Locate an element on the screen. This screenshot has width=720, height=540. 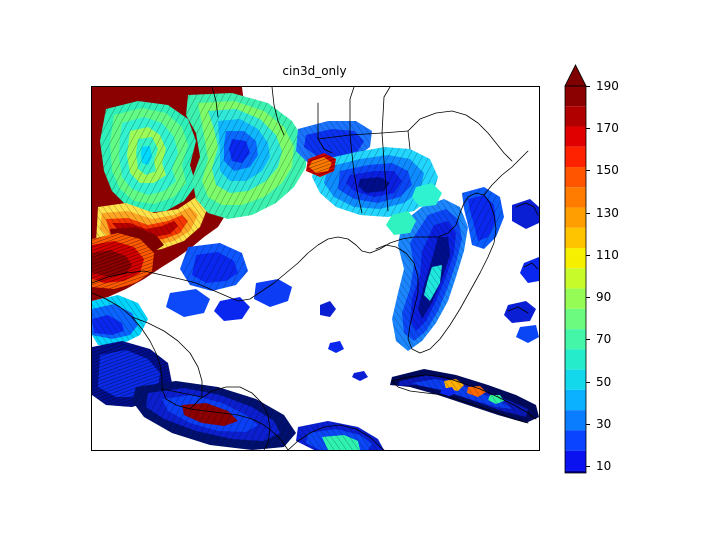
colorbar: 190 170 150 130 110 90 70 50 30 10 is located at coordinates (591, 269).